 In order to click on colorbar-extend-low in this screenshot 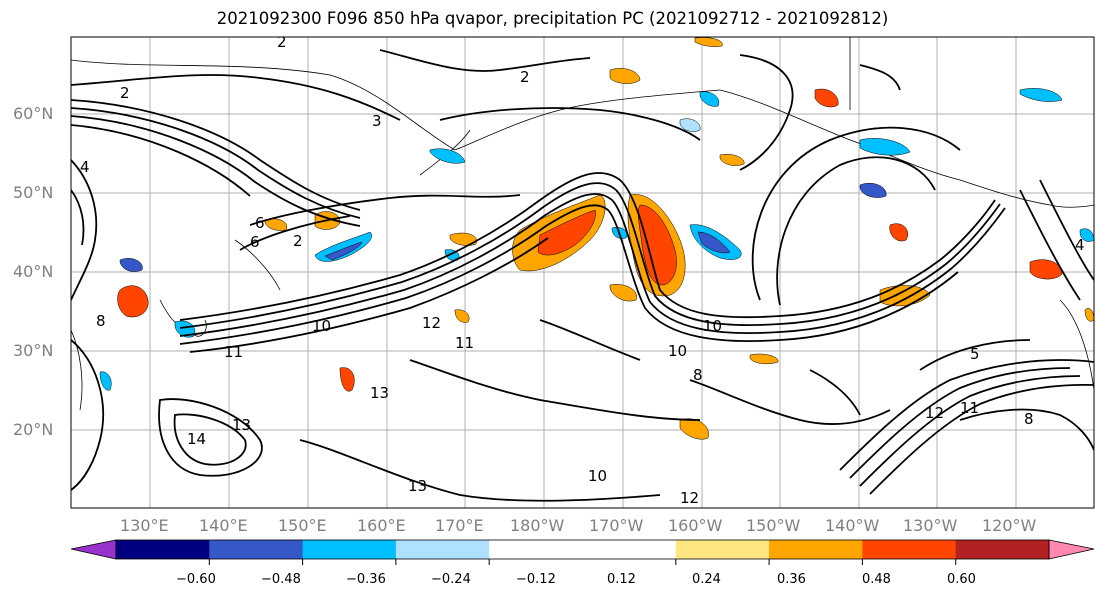, I will do `click(93, 549)`.